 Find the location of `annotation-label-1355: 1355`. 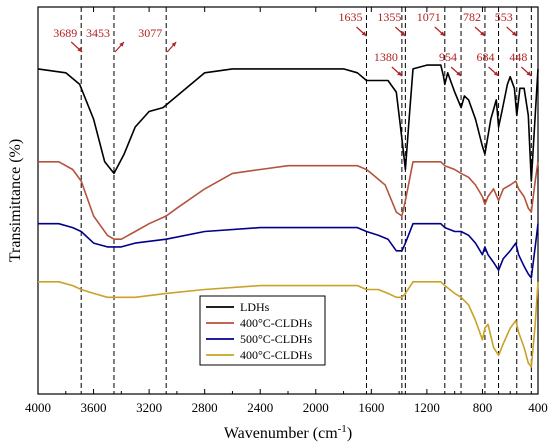

annotation-label-1355: 1355 is located at coordinates (389, 17).